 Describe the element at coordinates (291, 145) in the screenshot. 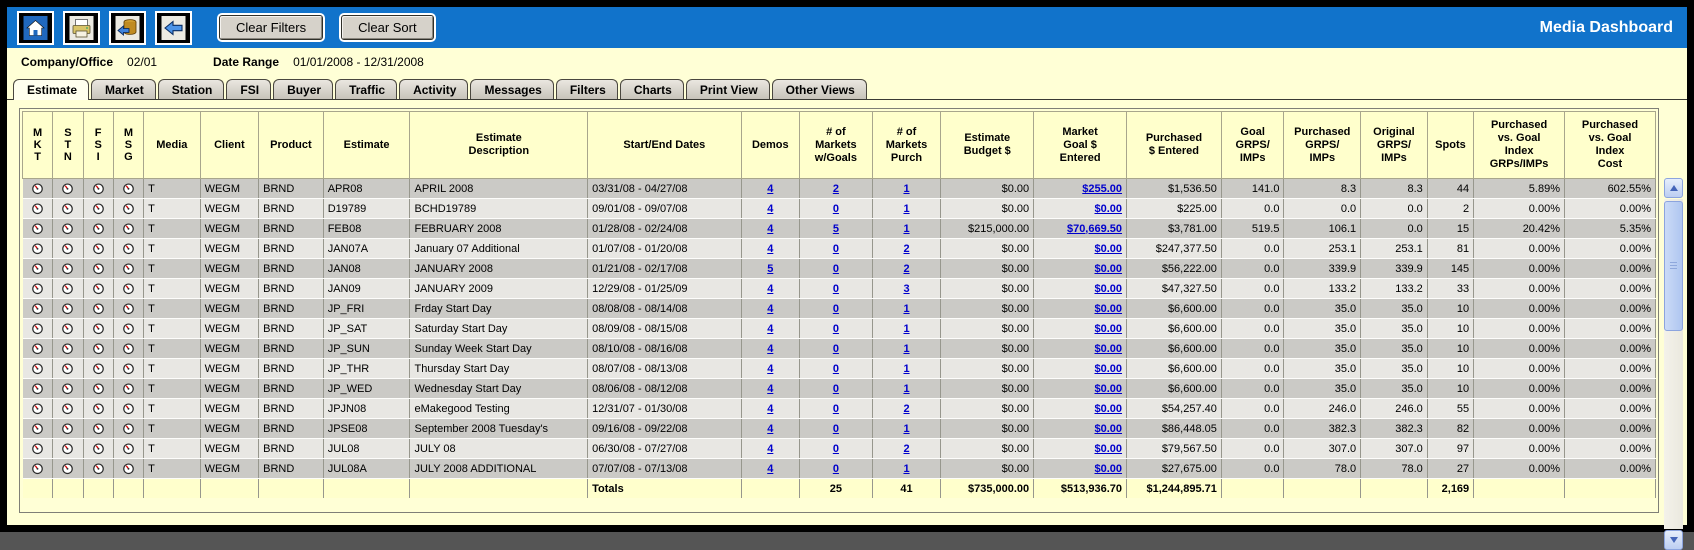

I see `column-header-product: Product` at that location.